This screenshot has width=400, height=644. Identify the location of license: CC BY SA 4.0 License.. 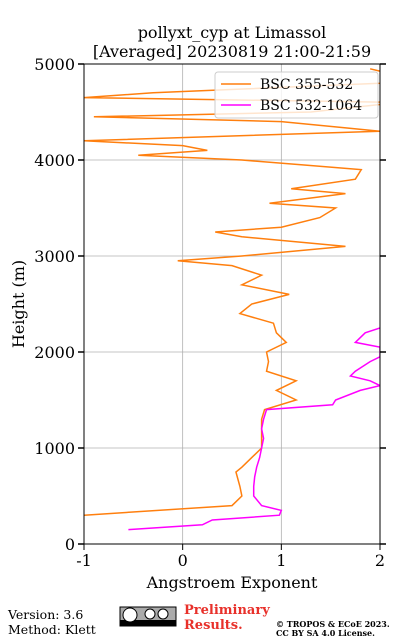
(325, 633).